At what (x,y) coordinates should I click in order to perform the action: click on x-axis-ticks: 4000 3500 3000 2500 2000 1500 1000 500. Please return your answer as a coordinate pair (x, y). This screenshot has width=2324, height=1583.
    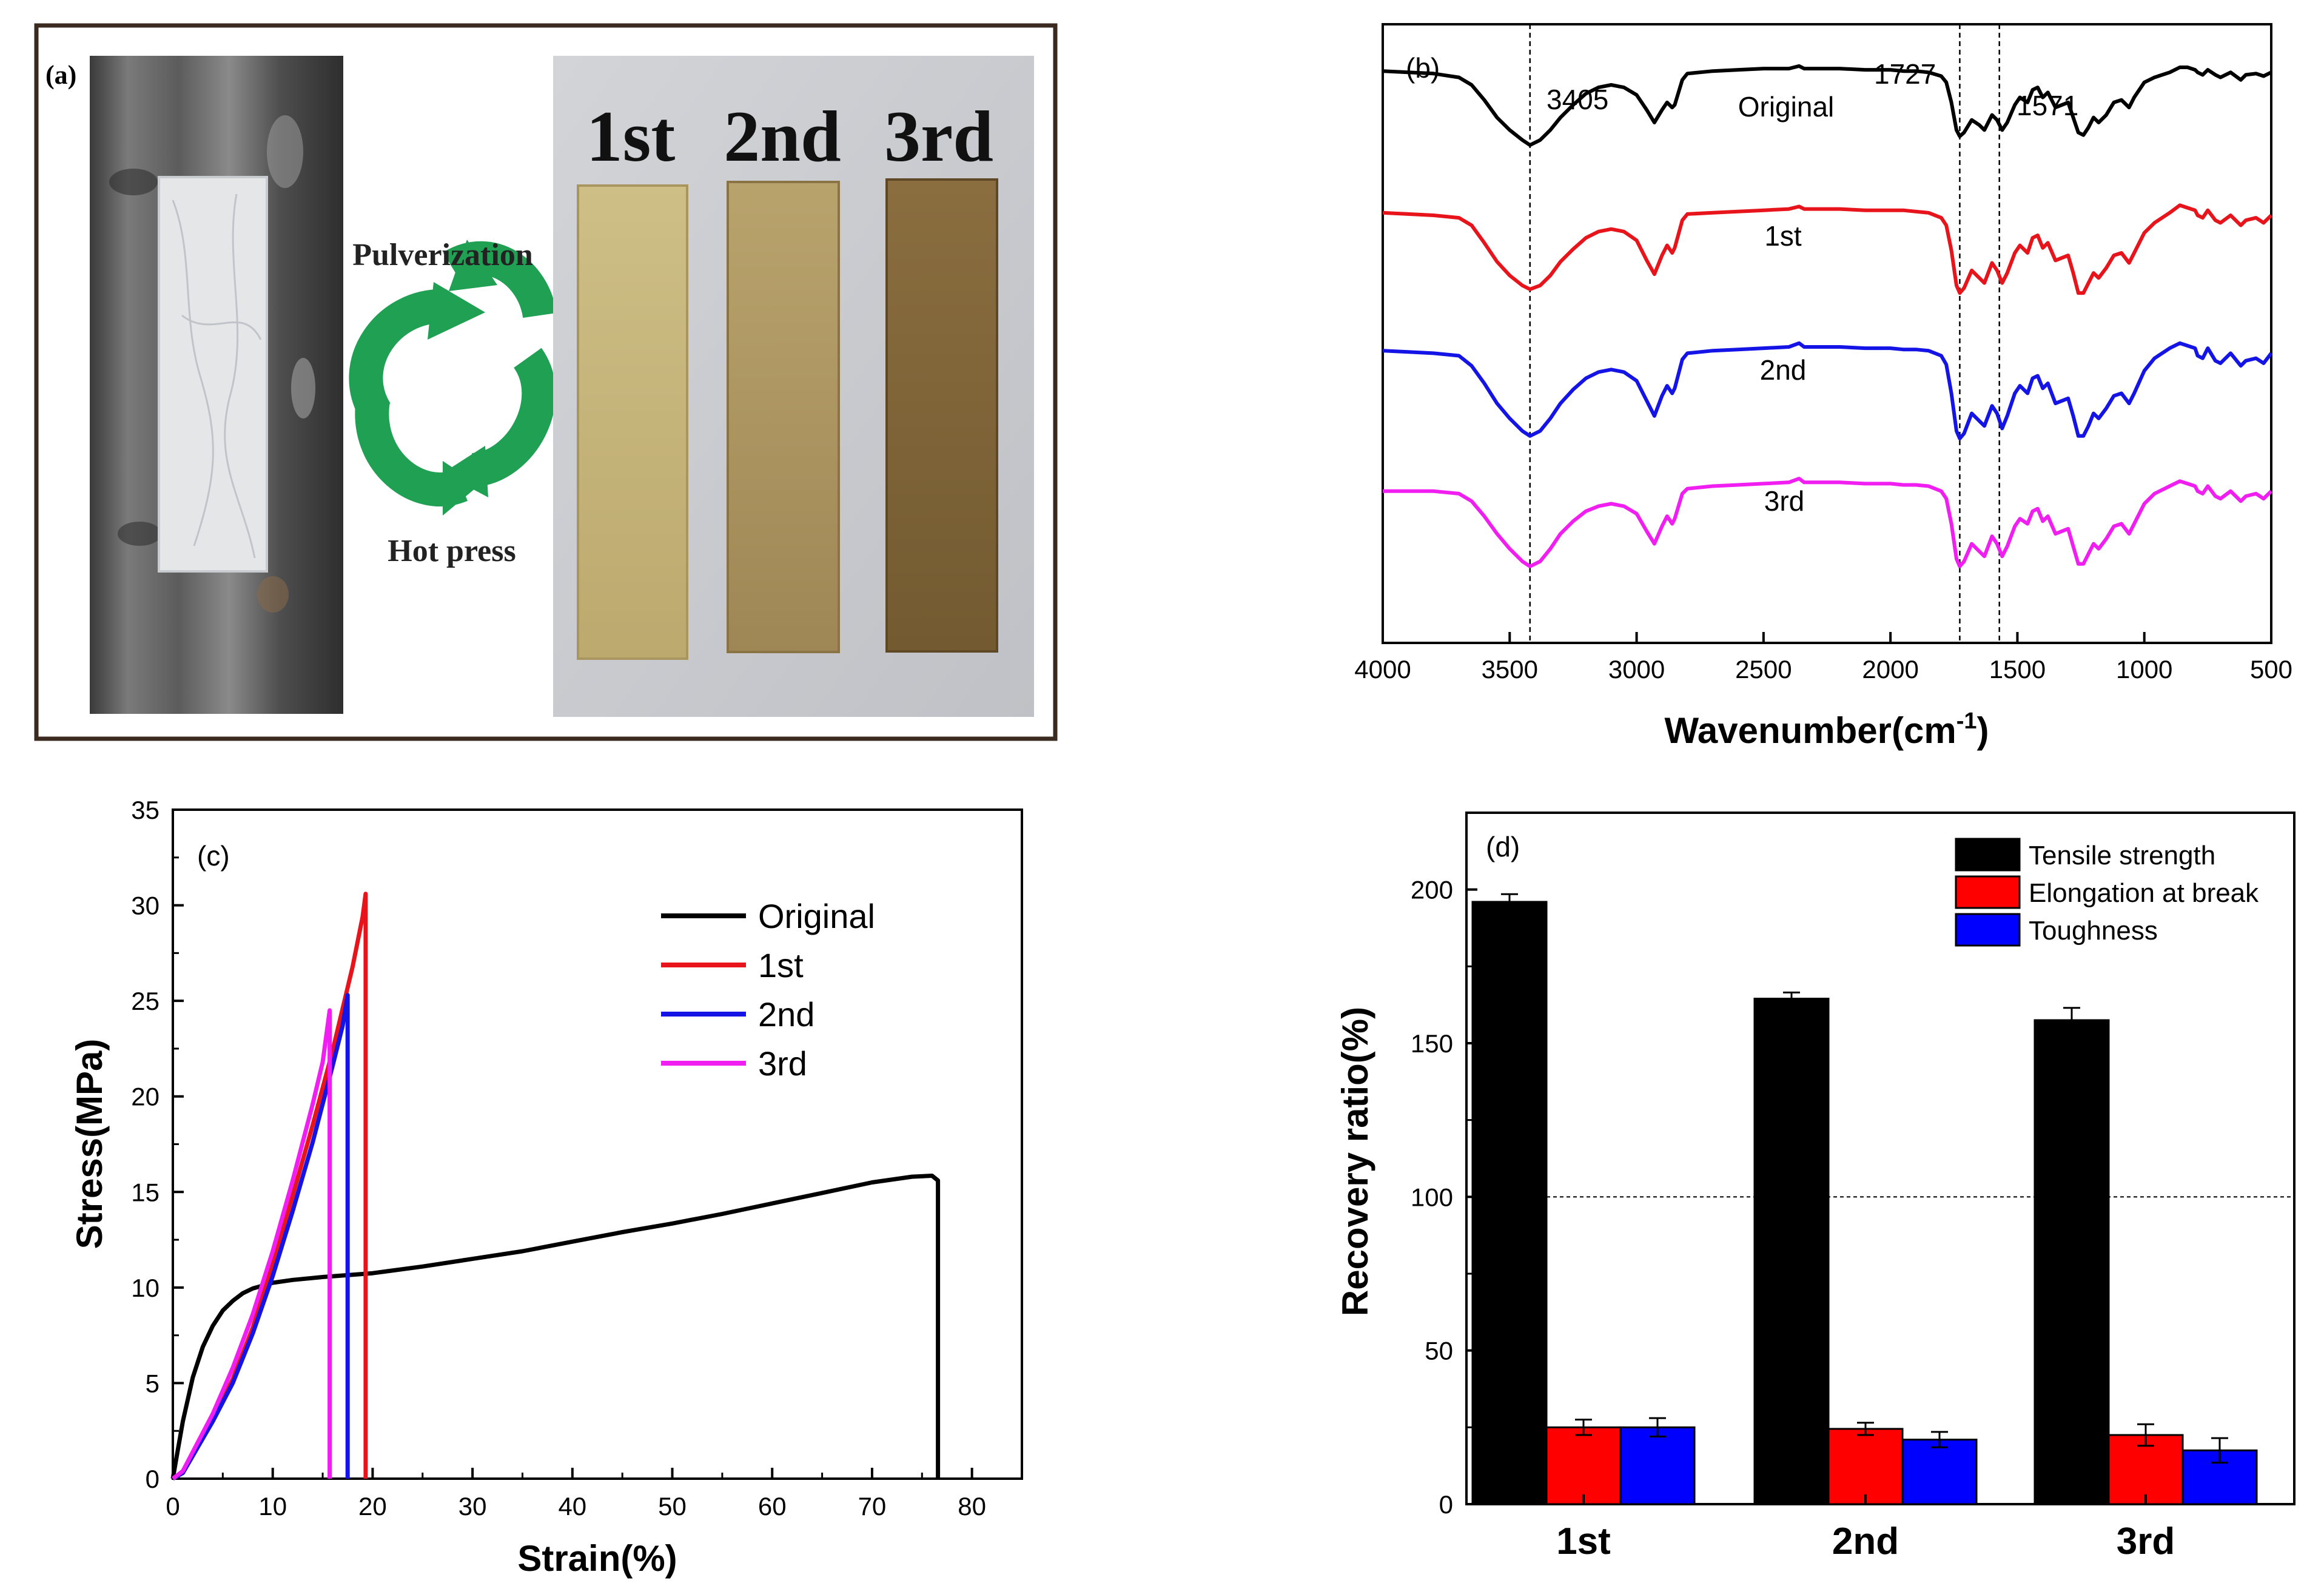
    Looking at the image, I should click on (1823, 658).